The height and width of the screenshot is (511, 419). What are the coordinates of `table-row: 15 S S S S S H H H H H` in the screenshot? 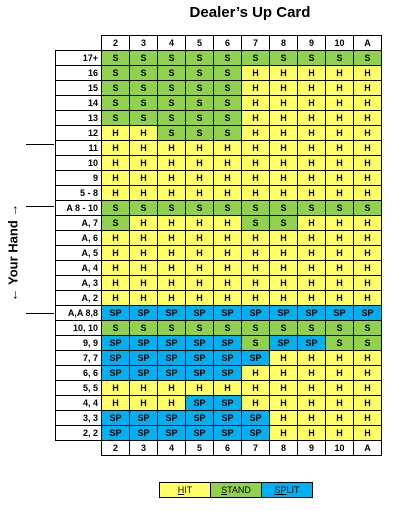 It's located at (218, 88).